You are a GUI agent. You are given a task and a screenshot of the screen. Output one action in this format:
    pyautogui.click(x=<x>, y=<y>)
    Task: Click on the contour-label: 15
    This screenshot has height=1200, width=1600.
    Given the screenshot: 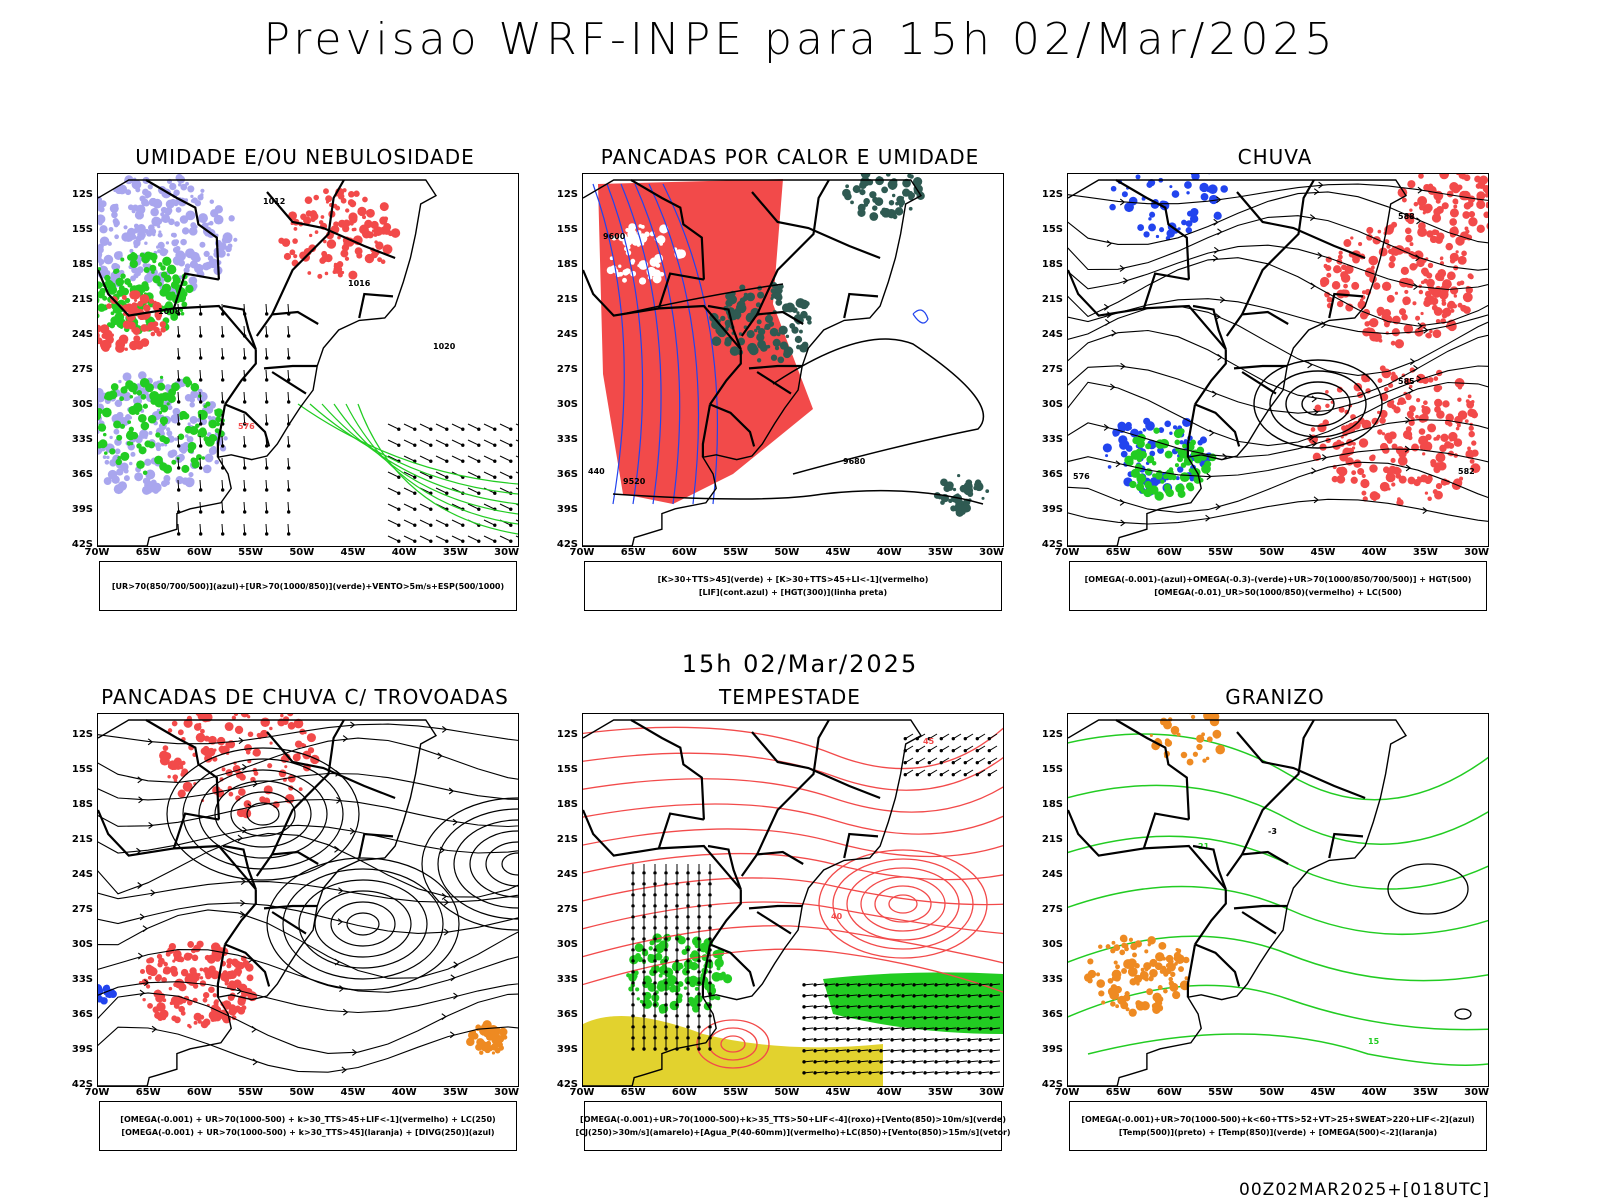 What is the action you would take?
    pyautogui.click(x=1374, y=1041)
    